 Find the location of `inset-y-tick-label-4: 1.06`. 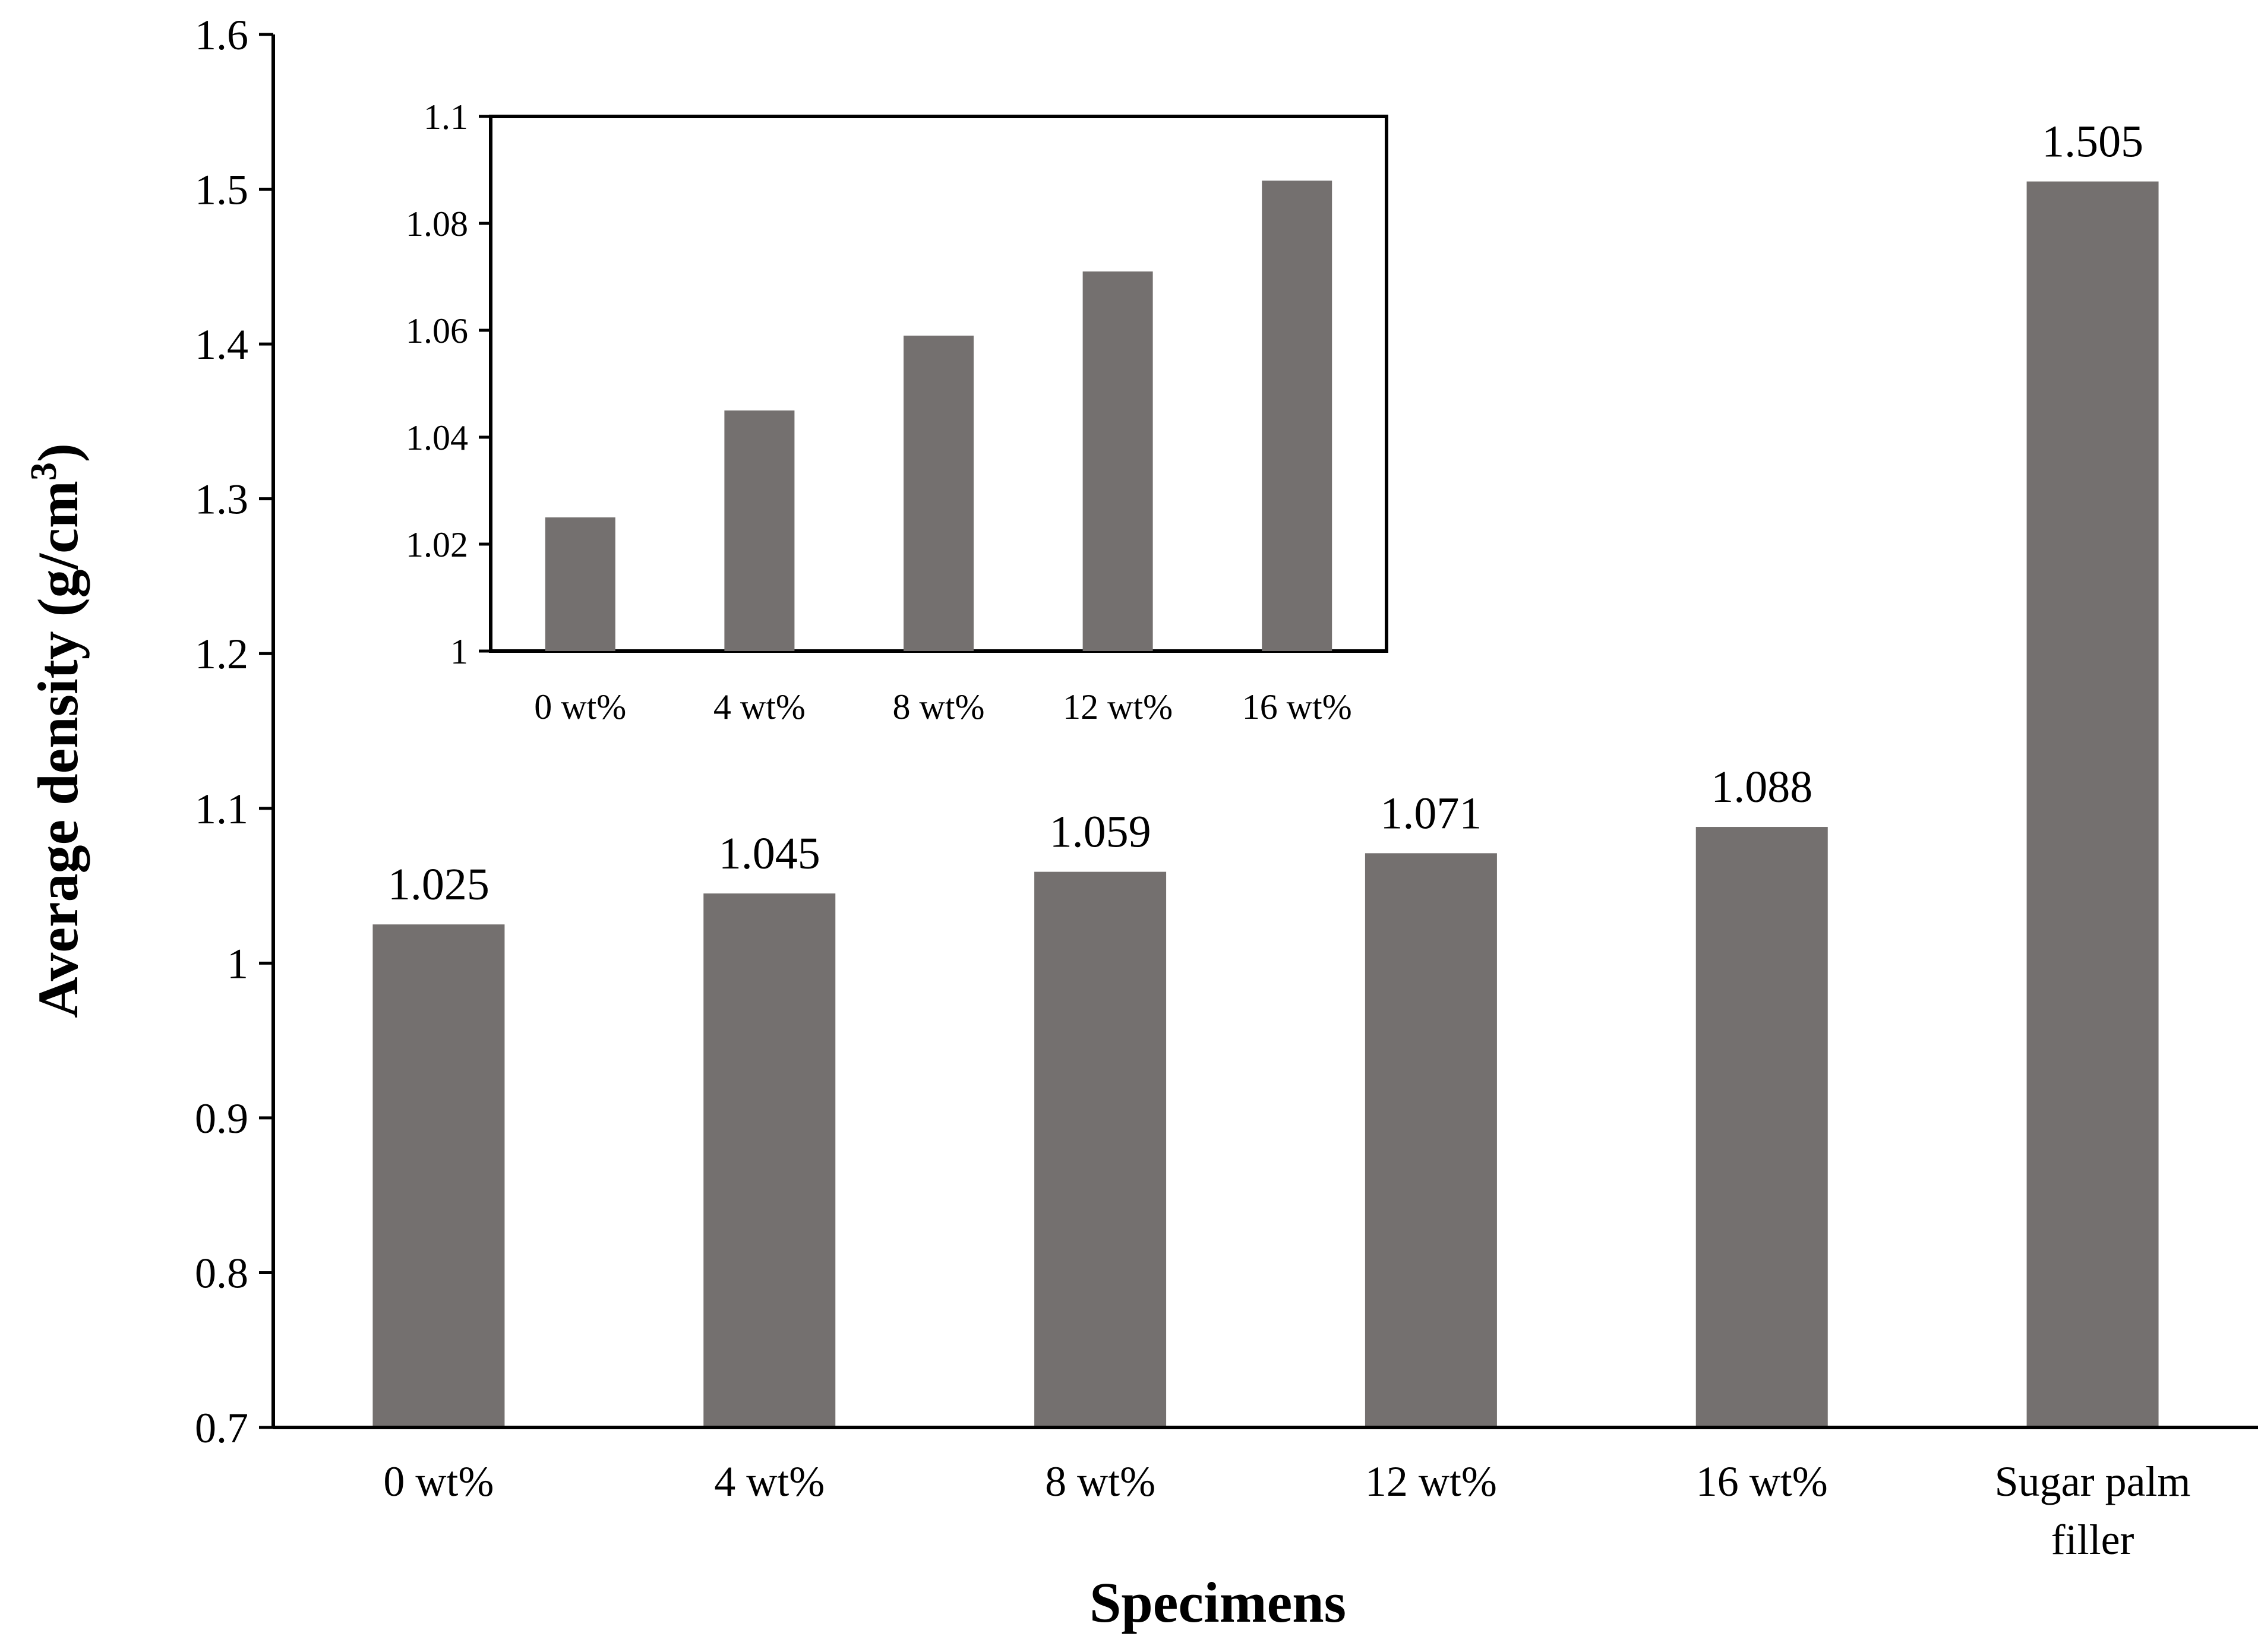

inset-y-tick-label-4: 1.06 is located at coordinates (437, 330).